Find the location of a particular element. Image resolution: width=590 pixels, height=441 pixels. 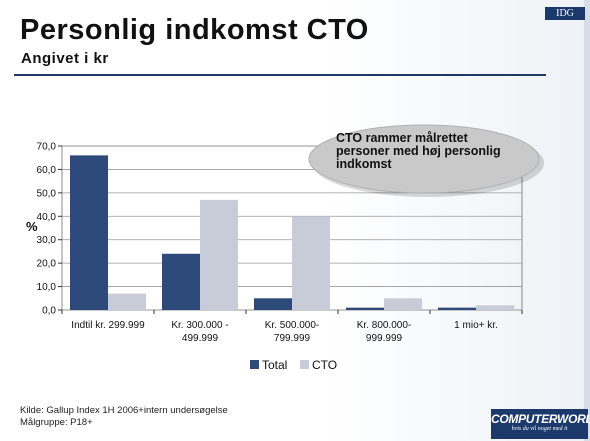

x-category-label: 1 mio+ kr. is located at coordinates (476, 325).